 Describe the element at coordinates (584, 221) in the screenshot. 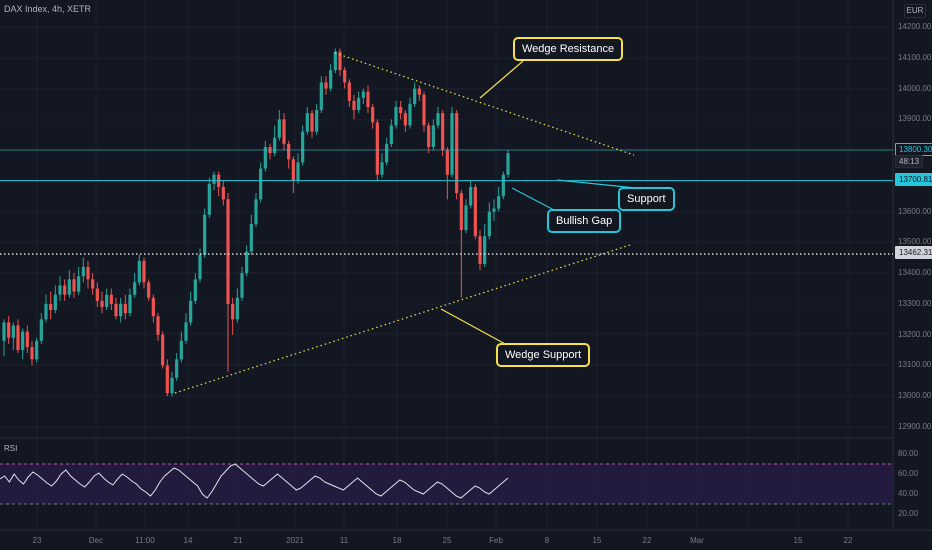

I see `bullish-gap-callout: Bullish Gap` at that location.